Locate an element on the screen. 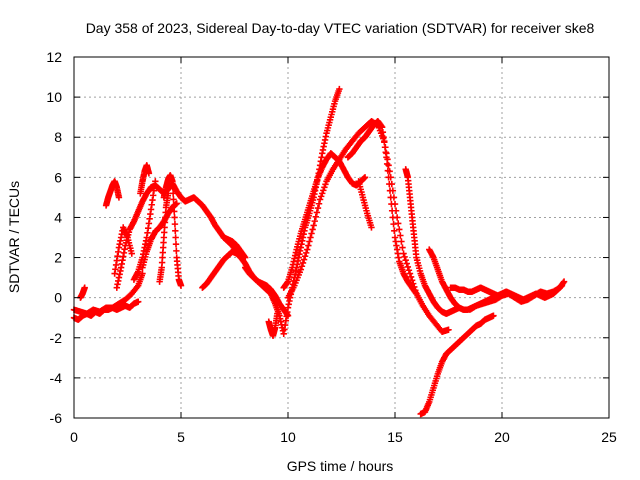 The height and width of the screenshot is (480, 640). series-arc-r is located at coordinates (432, 241).